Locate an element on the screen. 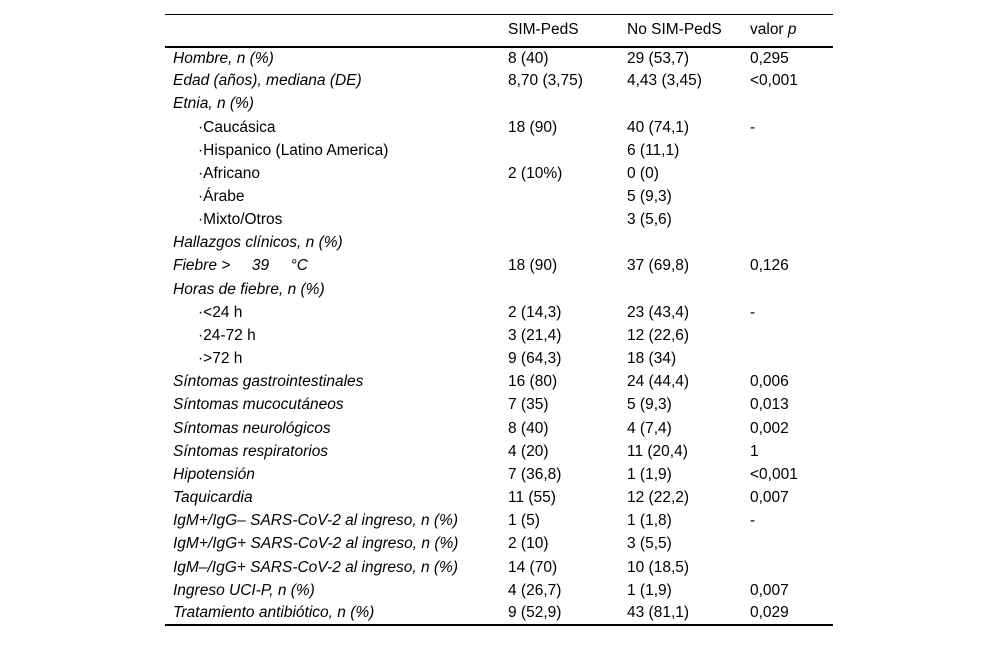 Image resolution: width=1000 pixels, height=645 pixels. cell-sim-peds: 9 (52,9) is located at coordinates (535, 613).